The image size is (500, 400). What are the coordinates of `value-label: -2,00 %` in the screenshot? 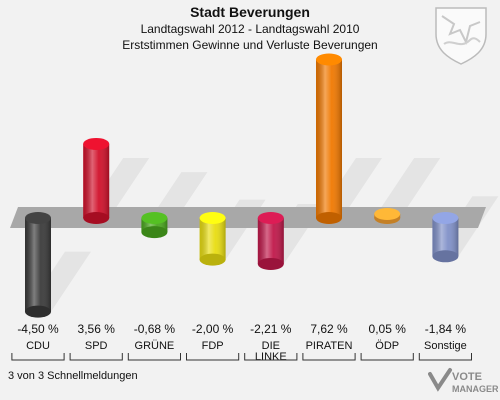 It's located at (213, 329).